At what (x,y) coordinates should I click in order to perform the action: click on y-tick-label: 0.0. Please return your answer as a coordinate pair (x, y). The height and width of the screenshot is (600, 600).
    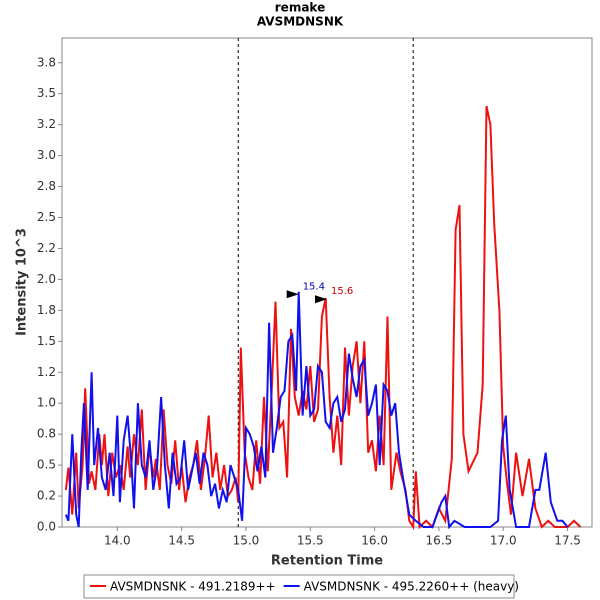
    Looking at the image, I should click on (46, 527).